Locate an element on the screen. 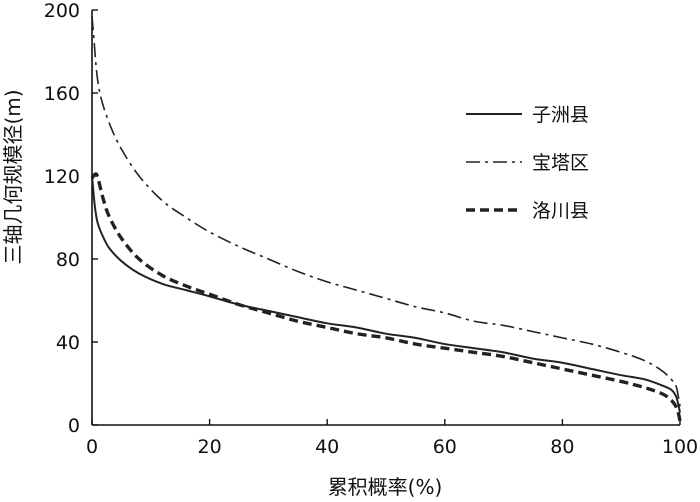 The height and width of the screenshot is (502, 700). x-axis-title: 累积概率(%) is located at coordinates (385, 487).